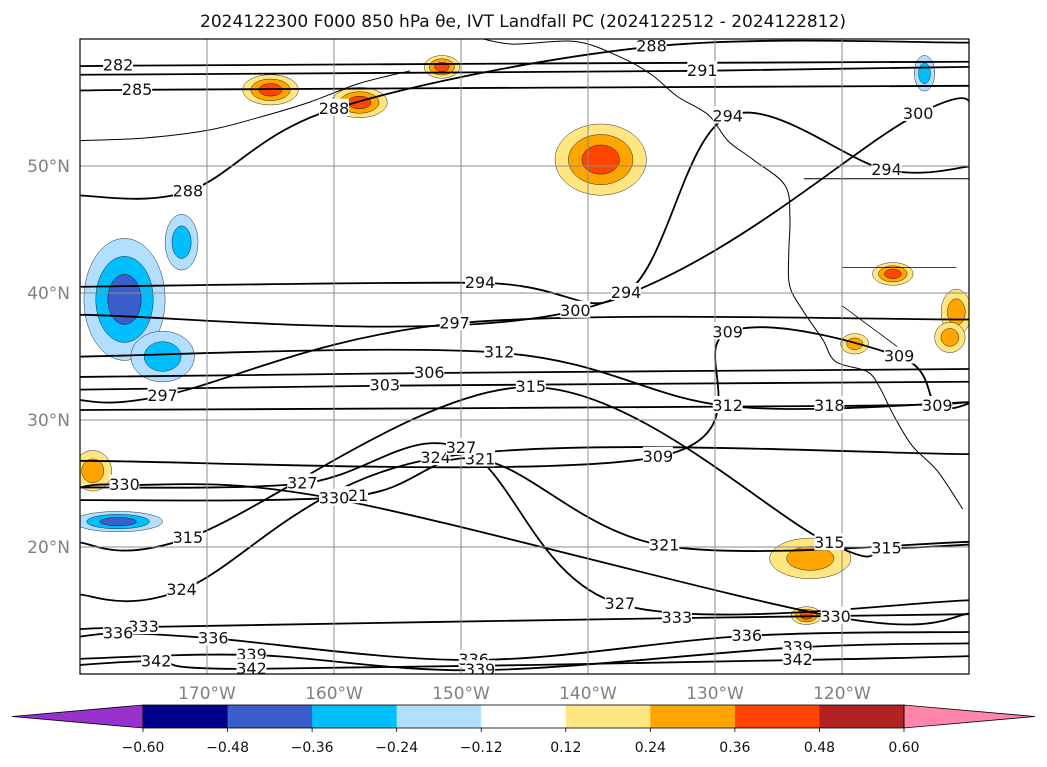  What do you see at coordinates (396, 748) in the screenshot?
I see `colorbar-label: −0.24` at bounding box center [396, 748].